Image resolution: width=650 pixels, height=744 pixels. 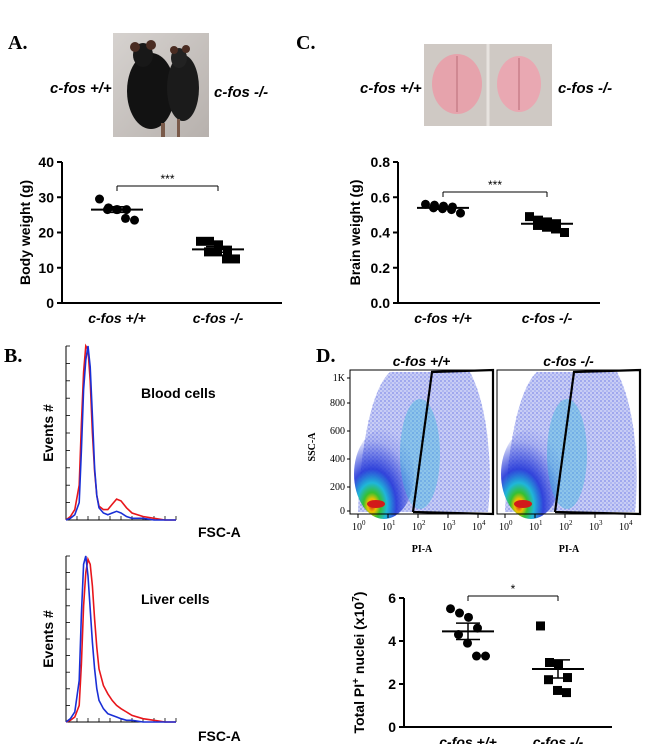 What do you see at coordinates (337, 403) in the screenshot?
I see `flow-y-tick-label: 800` at bounding box center [337, 403].